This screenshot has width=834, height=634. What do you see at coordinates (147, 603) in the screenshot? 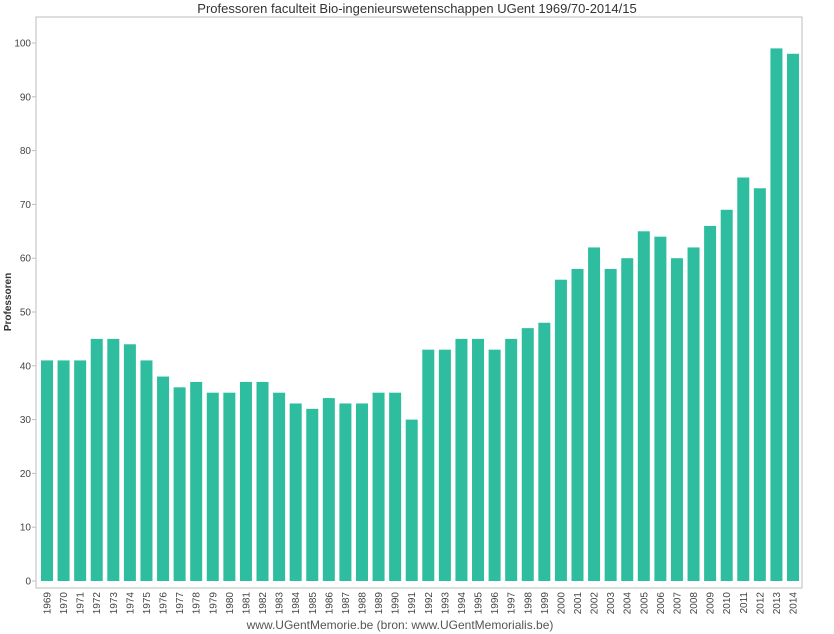
I see `x-tick-label: 1975` at bounding box center [147, 603].